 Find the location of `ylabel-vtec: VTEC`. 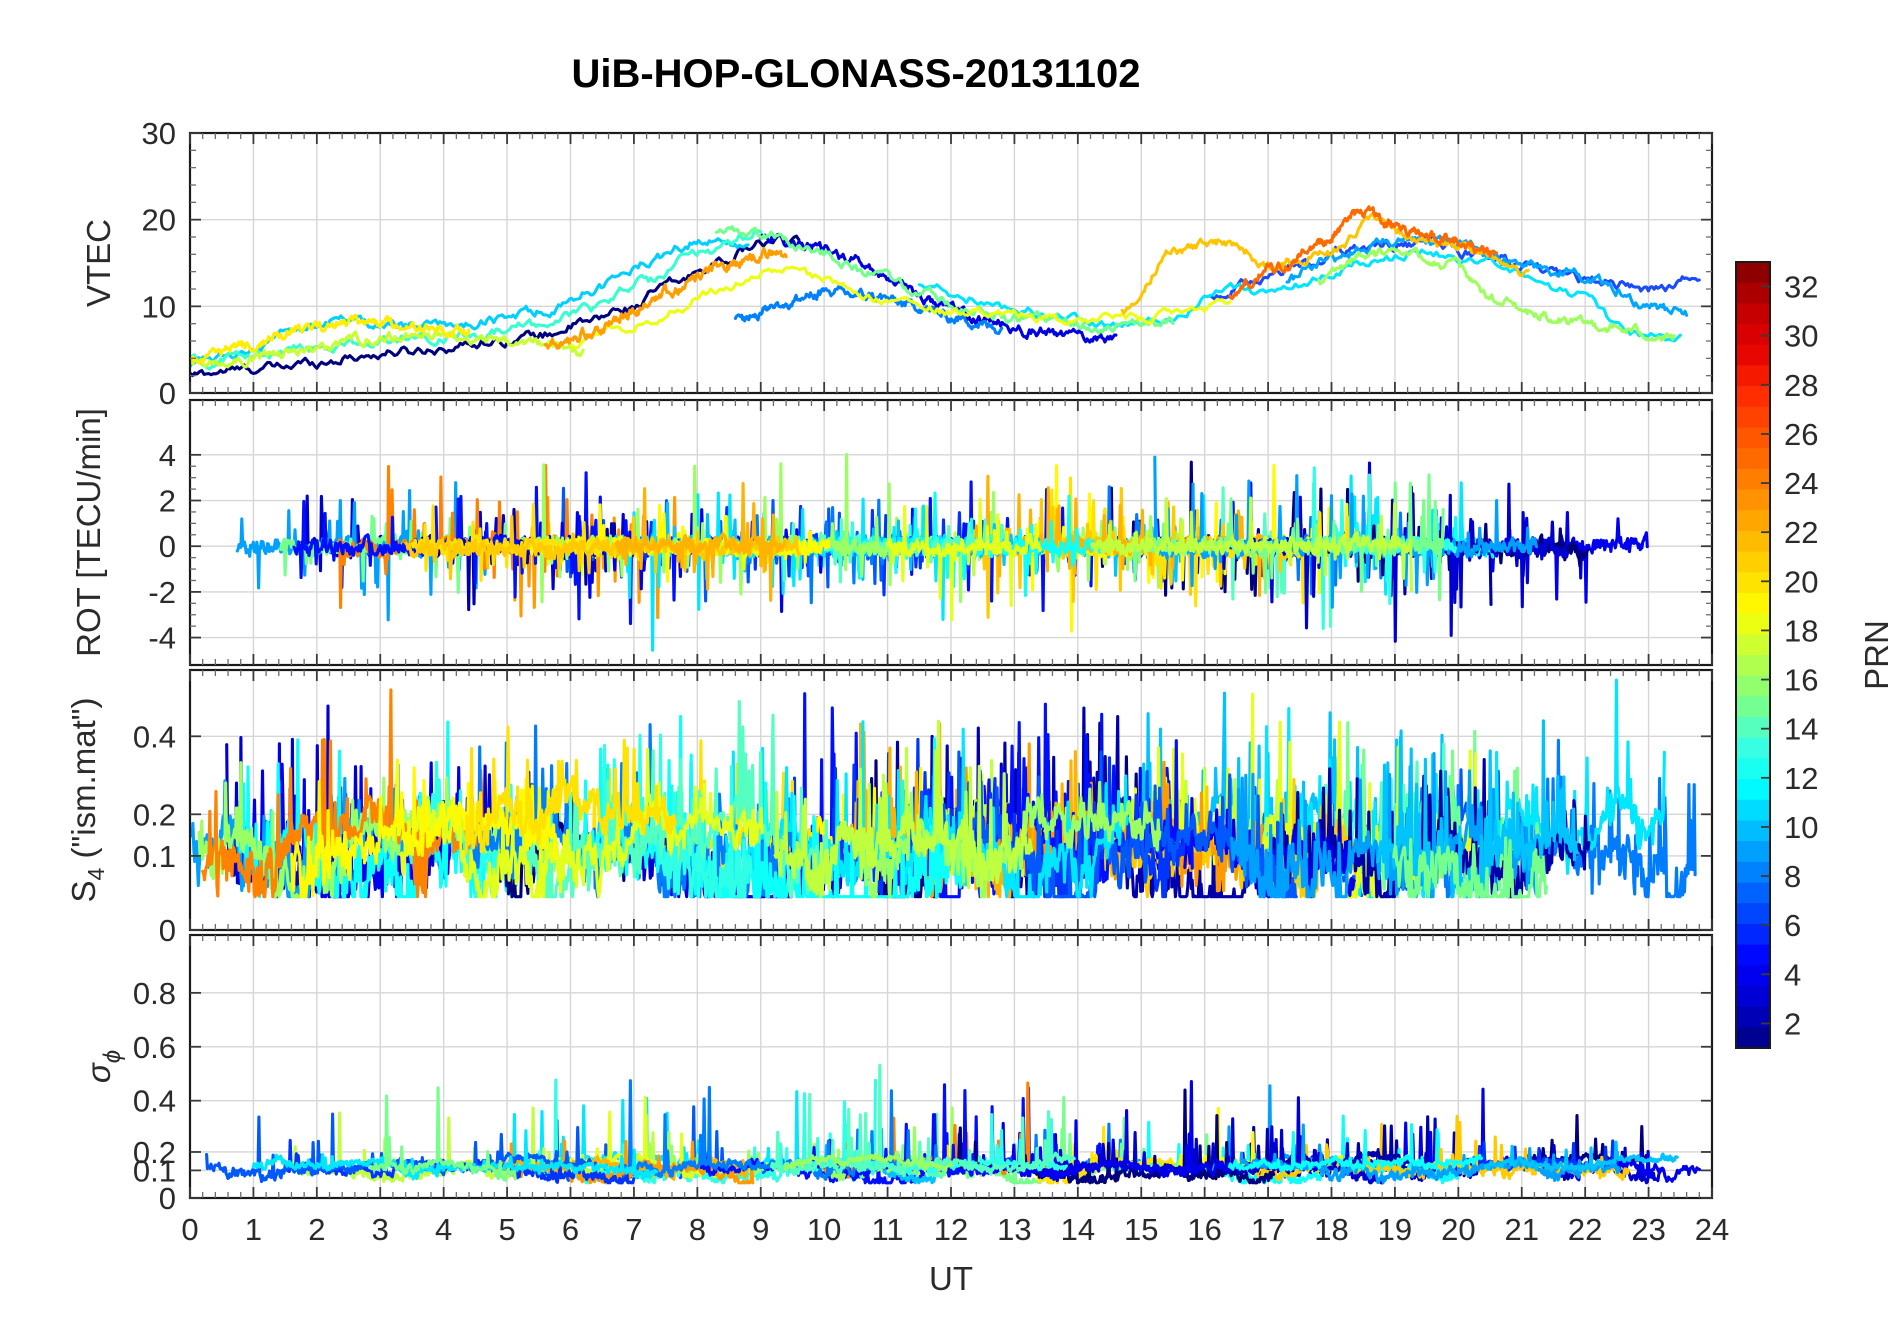

ylabel-vtec: VTEC is located at coordinates (98, 263).